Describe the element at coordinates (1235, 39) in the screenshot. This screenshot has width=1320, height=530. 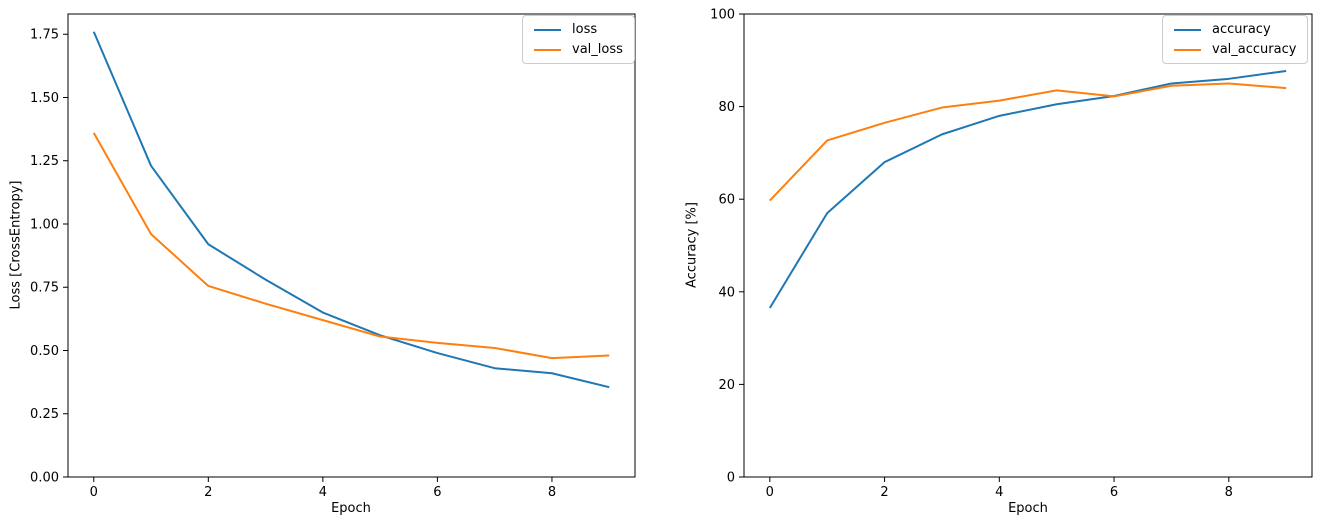
I see `right-legend: accuracy val_accuracy` at that location.